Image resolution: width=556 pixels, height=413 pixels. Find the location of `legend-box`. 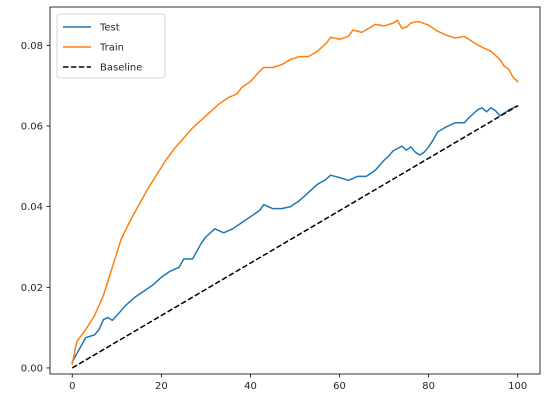

legend-box is located at coordinates (111, 46).